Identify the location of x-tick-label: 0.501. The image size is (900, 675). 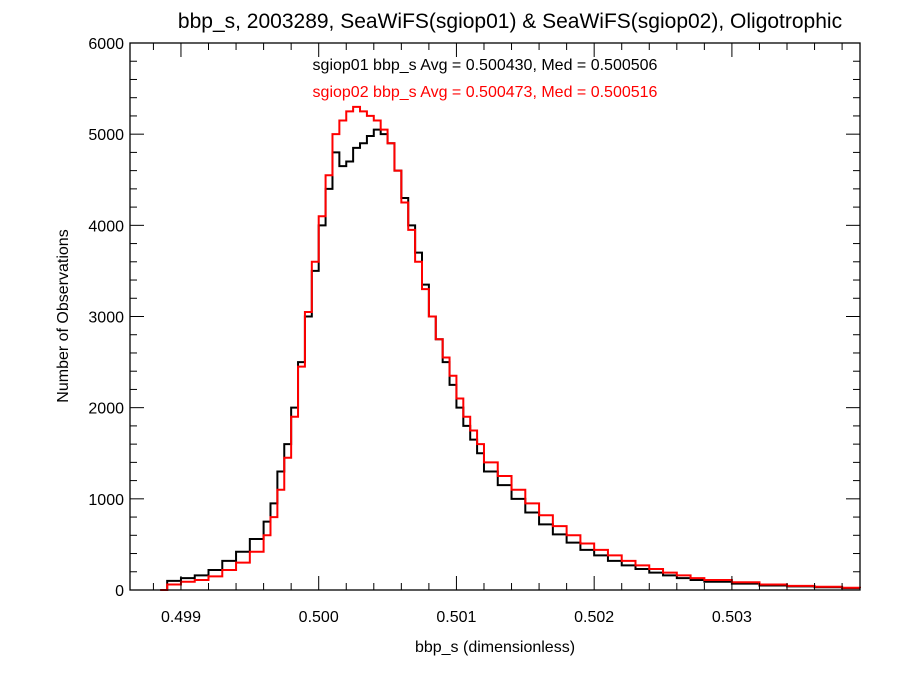
(456, 617).